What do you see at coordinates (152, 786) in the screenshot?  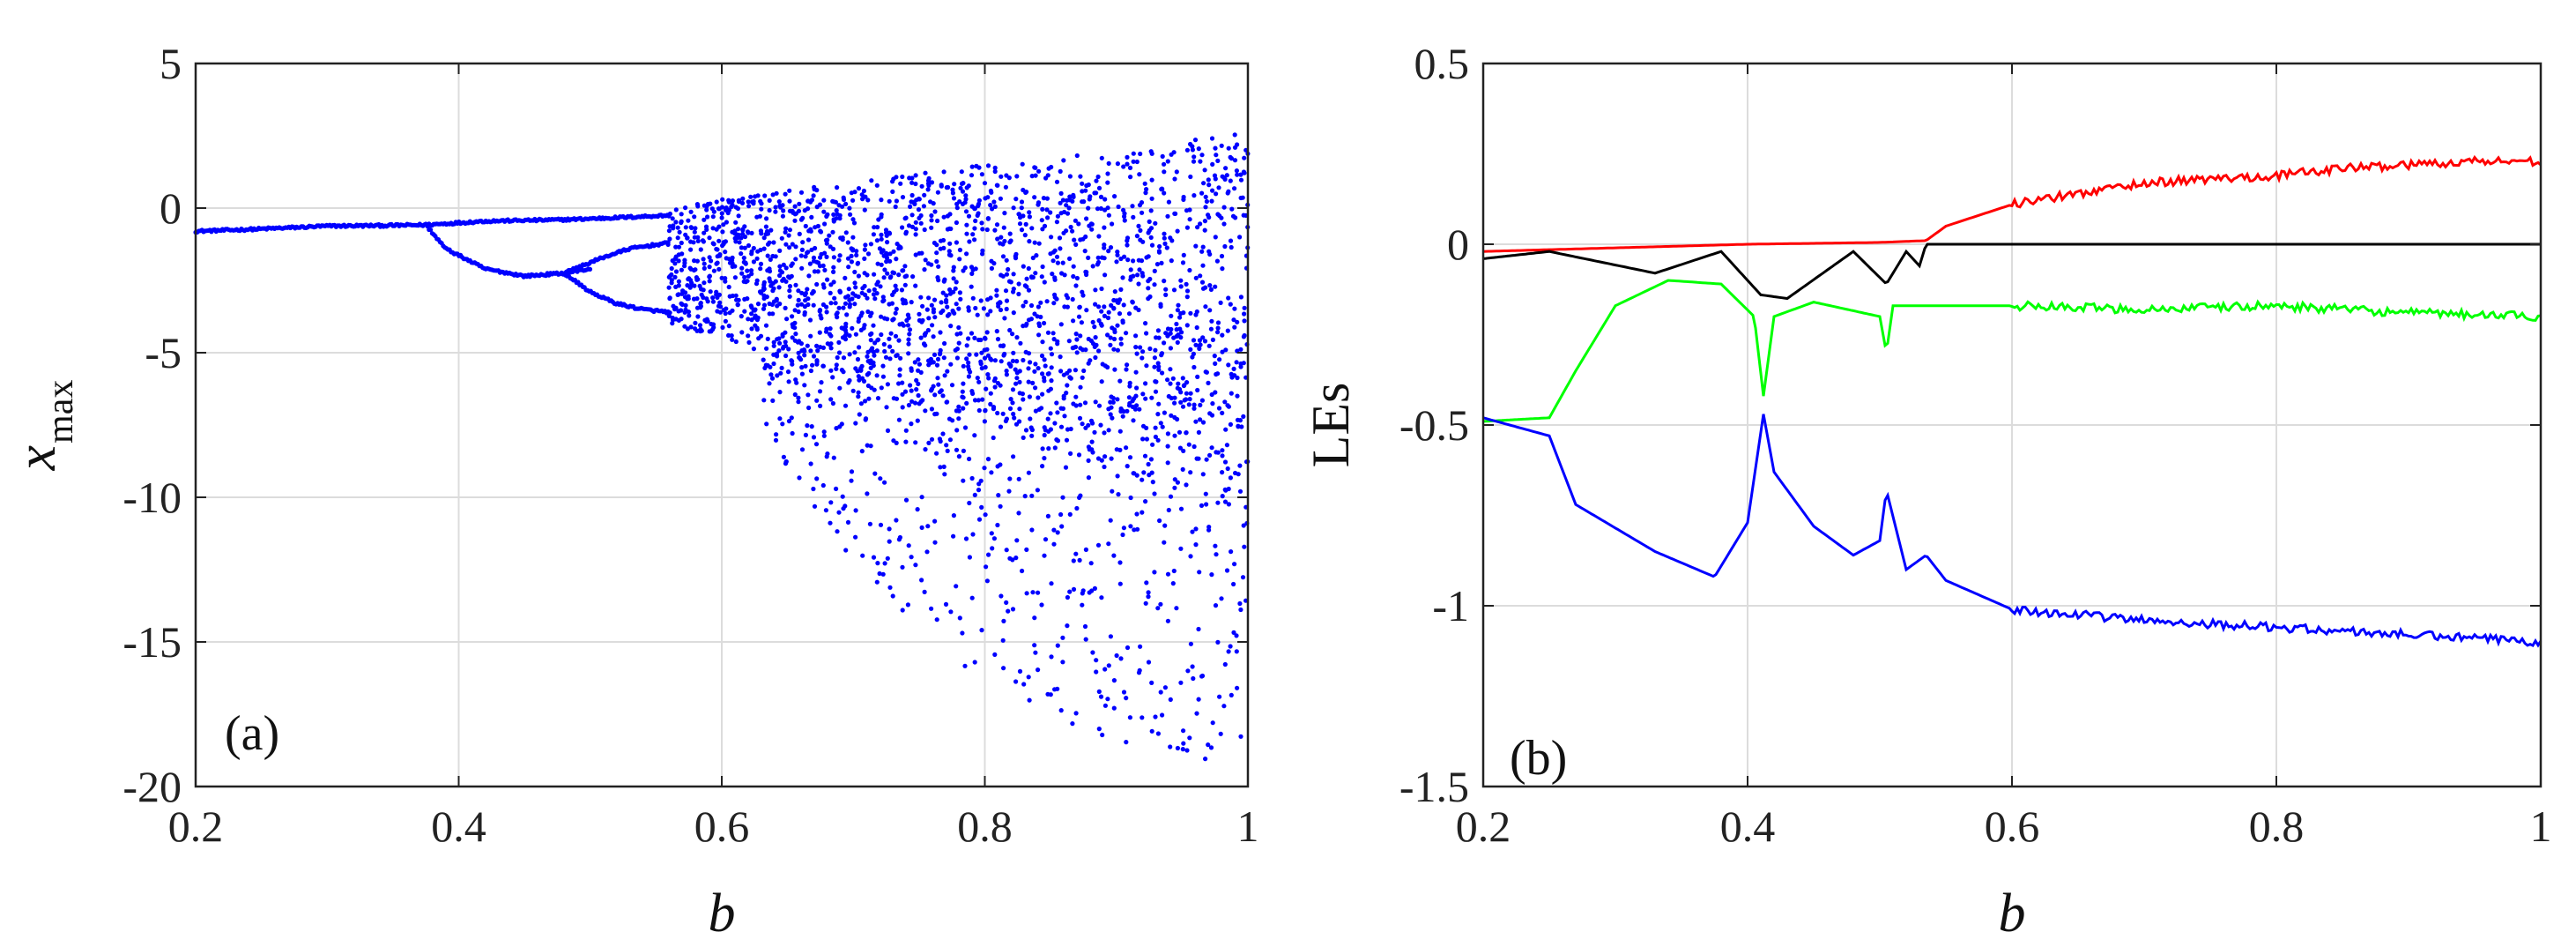 I see `panel-a-y-tick-label: -20` at bounding box center [152, 786].